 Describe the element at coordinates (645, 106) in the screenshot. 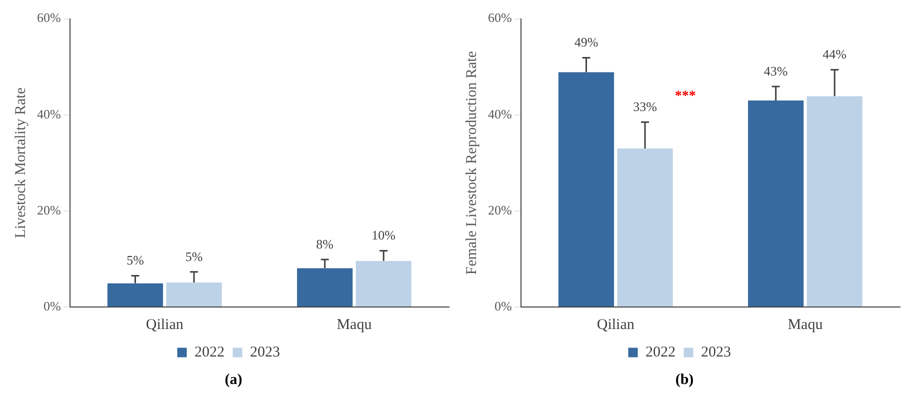

I see `data-label: 33%` at that location.